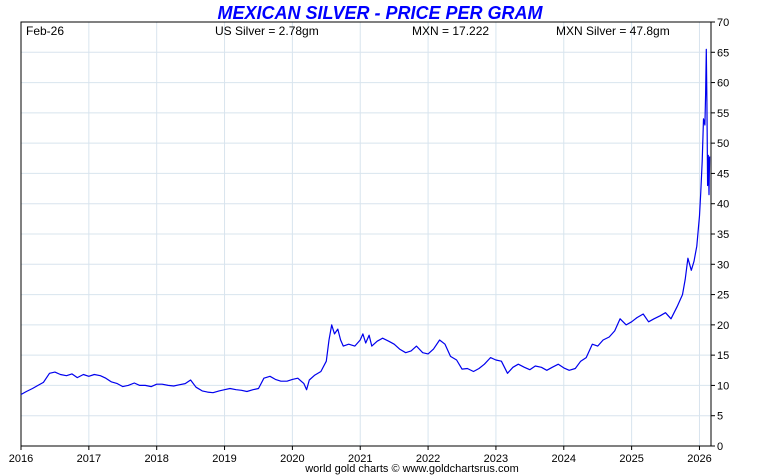 The height and width of the screenshot is (475, 760). I want to click on y-tick-label: 40, so click(723, 205).